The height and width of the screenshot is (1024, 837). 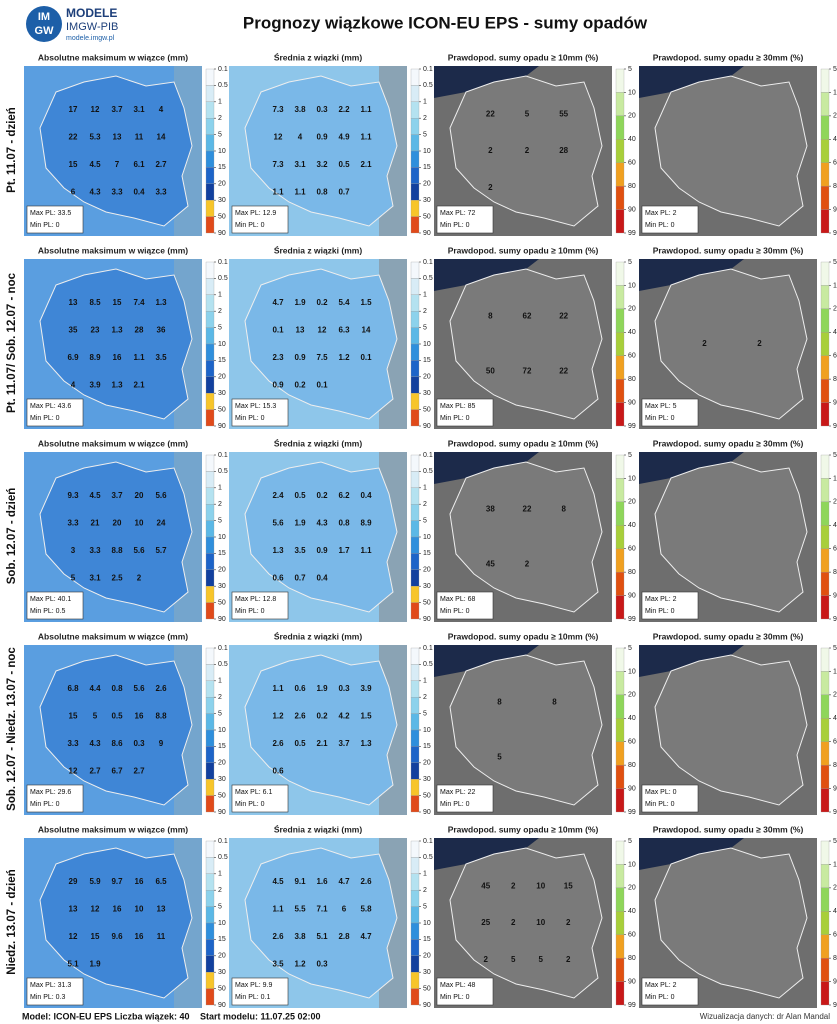 I want to click on colorbar-label: 50, so click(x=427, y=795).